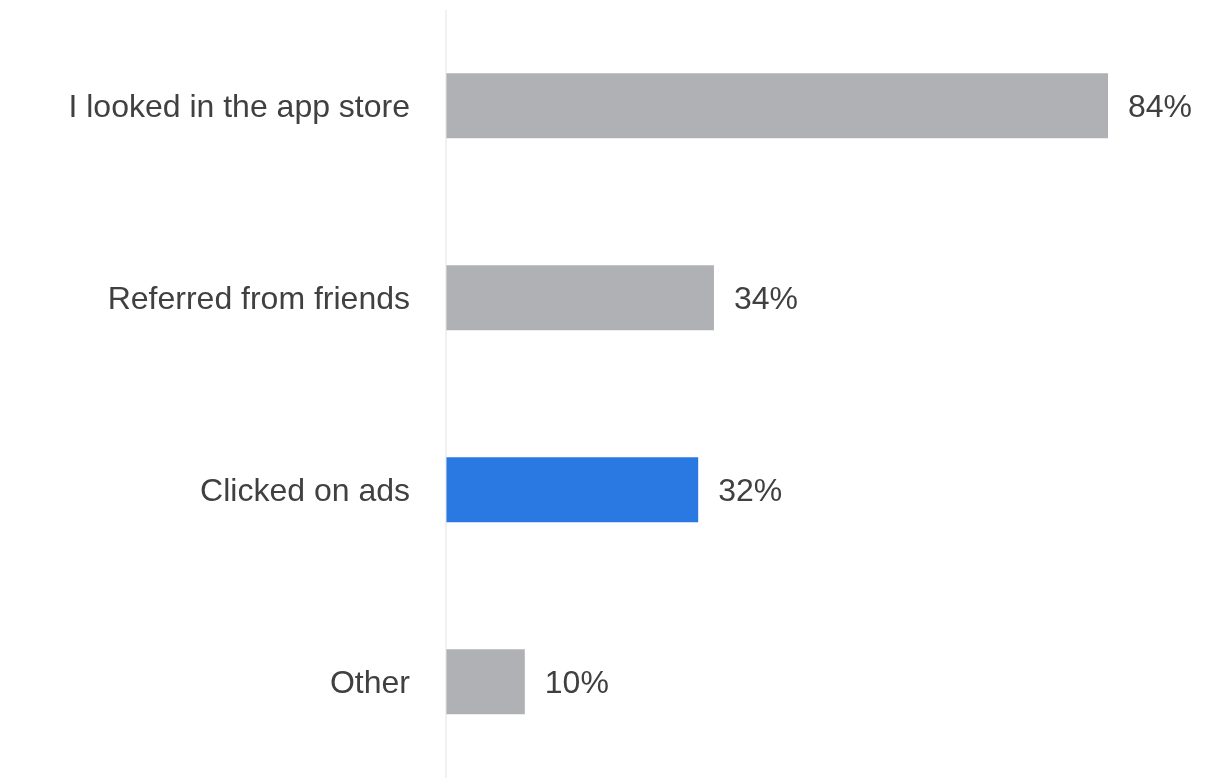 The width and height of the screenshot is (1208, 781). What do you see at coordinates (305, 490) in the screenshot?
I see `y-tick-label: Clicked on ads` at bounding box center [305, 490].